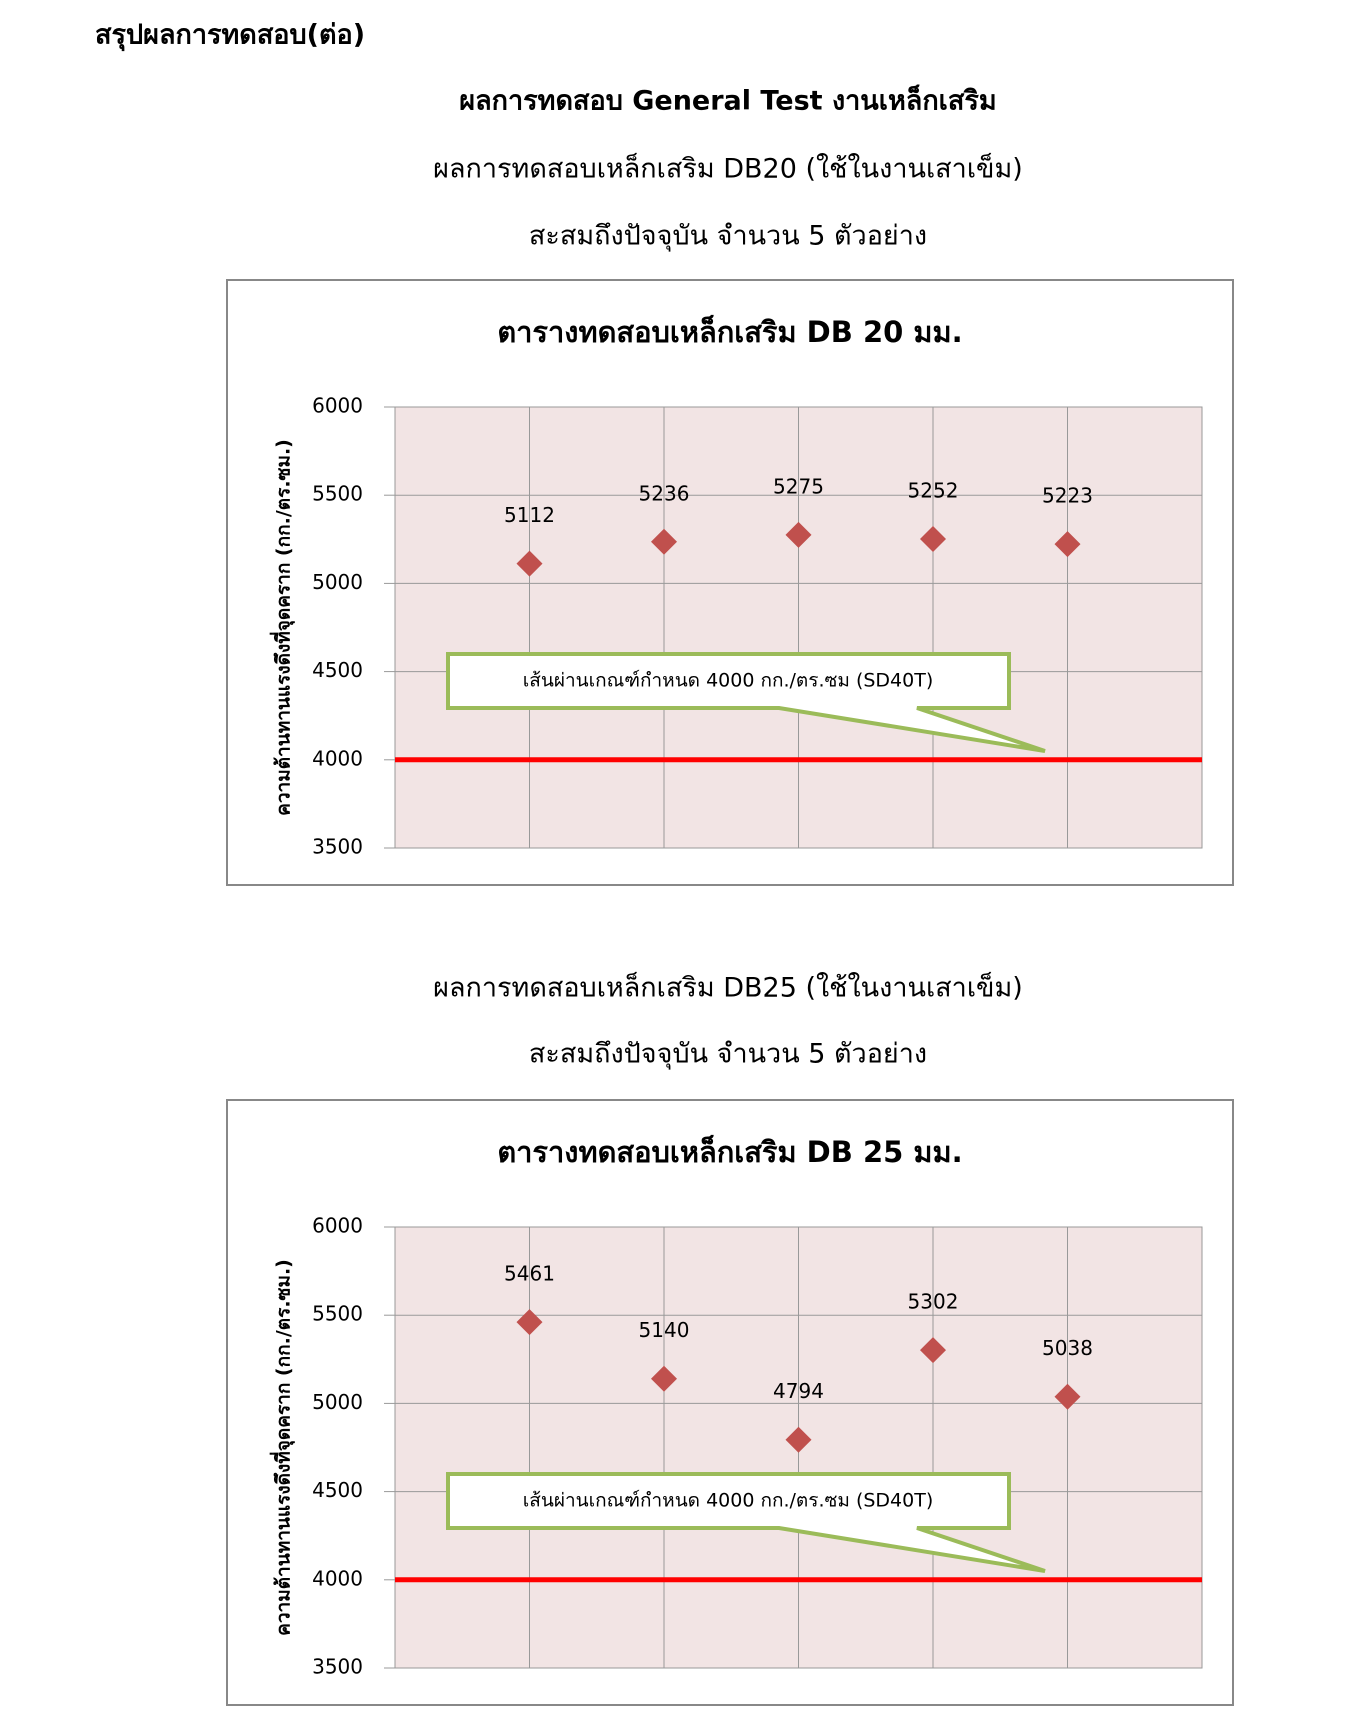 This screenshot has height=1732, width=1357. What do you see at coordinates (933, 1302) in the screenshot?
I see `data-label: 5302` at bounding box center [933, 1302].